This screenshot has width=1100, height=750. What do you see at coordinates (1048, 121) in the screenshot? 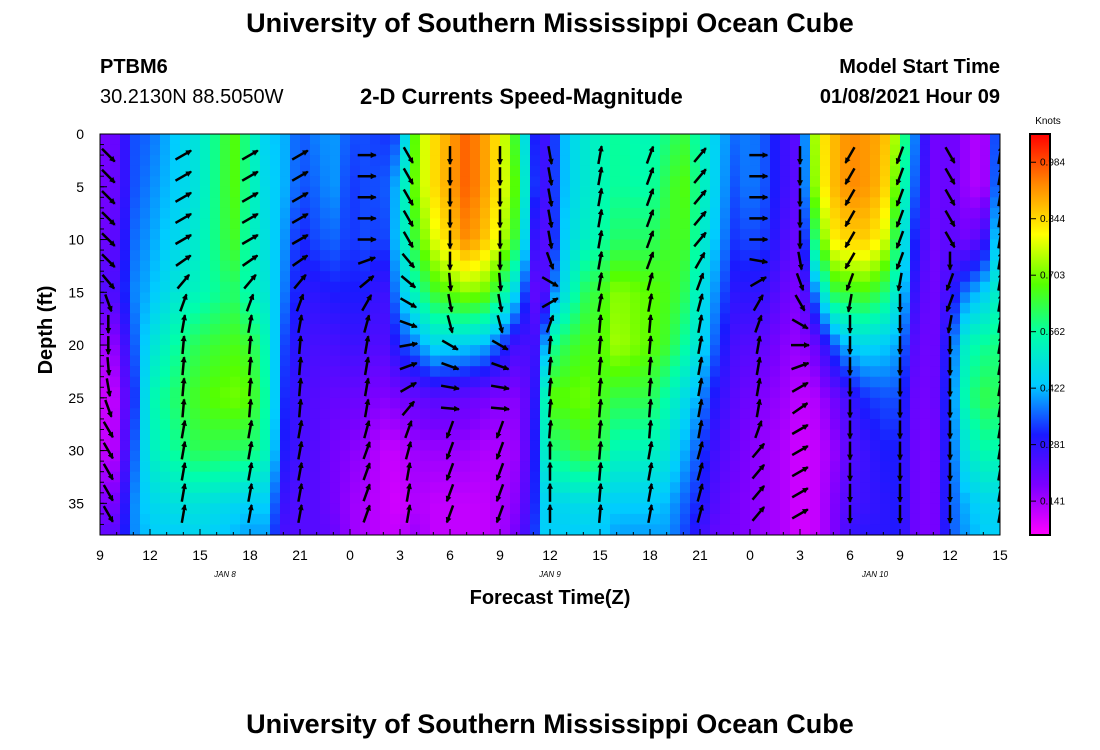
I see `colorbar-unit-label: Knots` at bounding box center [1048, 121].